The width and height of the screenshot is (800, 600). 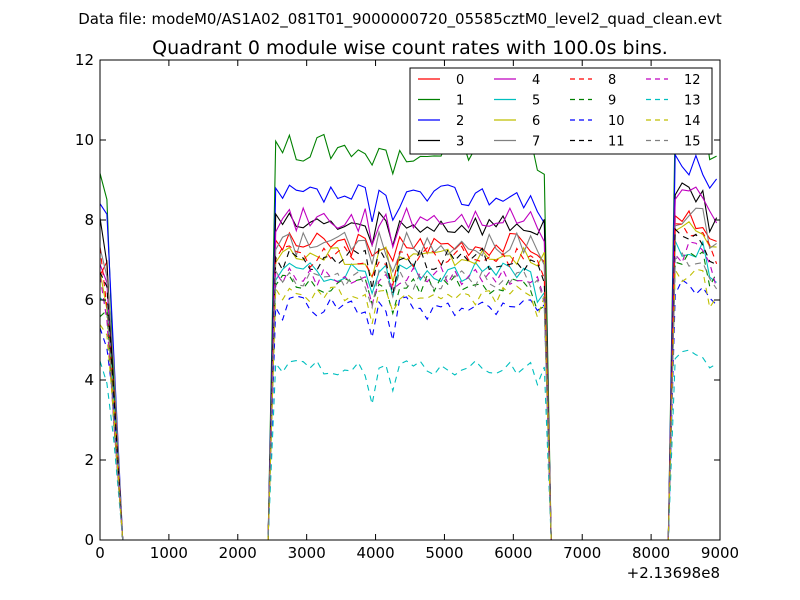 What do you see at coordinates (616, 142) in the screenshot?
I see `legend-label-11: 11` at bounding box center [616, 142].